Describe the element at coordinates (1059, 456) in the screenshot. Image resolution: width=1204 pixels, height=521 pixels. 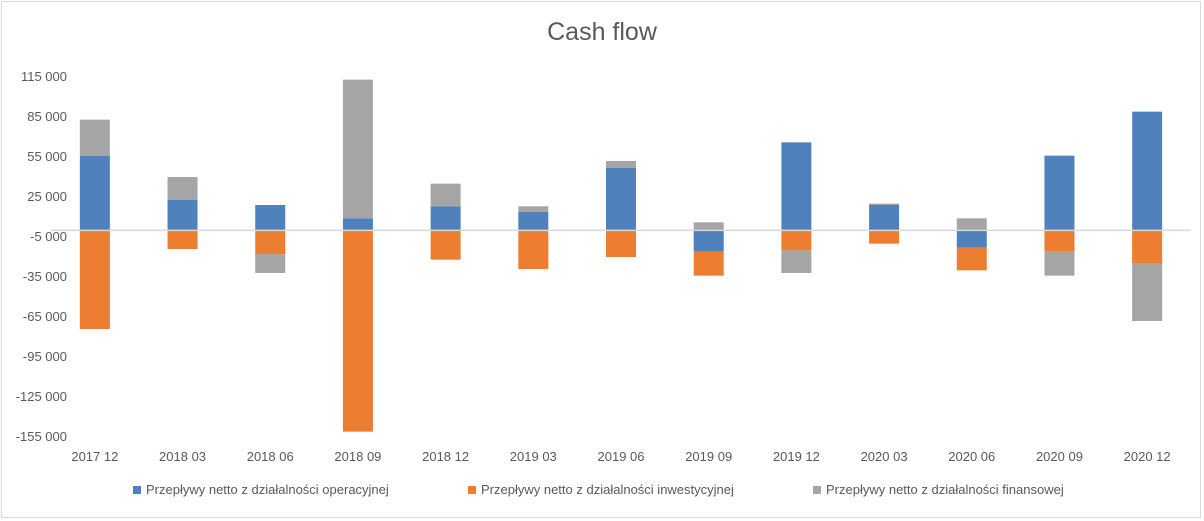
I see `x-tick-label: 2020 09` at that location.